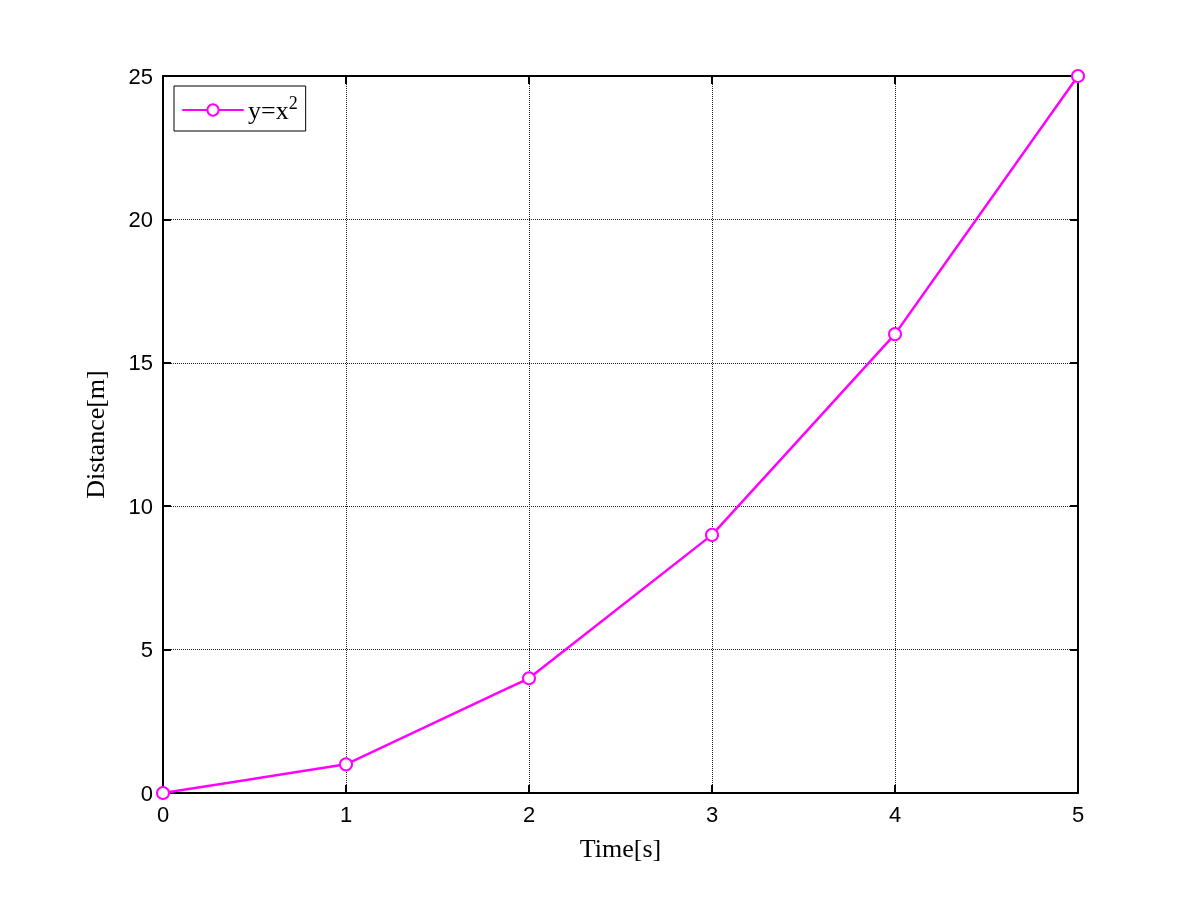 The height and width of the screenshot is (901, 1201). What do you see at coordinates (140, 363) in the screenshot?
I see `y-tick-label: 15` at bounding box center [140, 363].